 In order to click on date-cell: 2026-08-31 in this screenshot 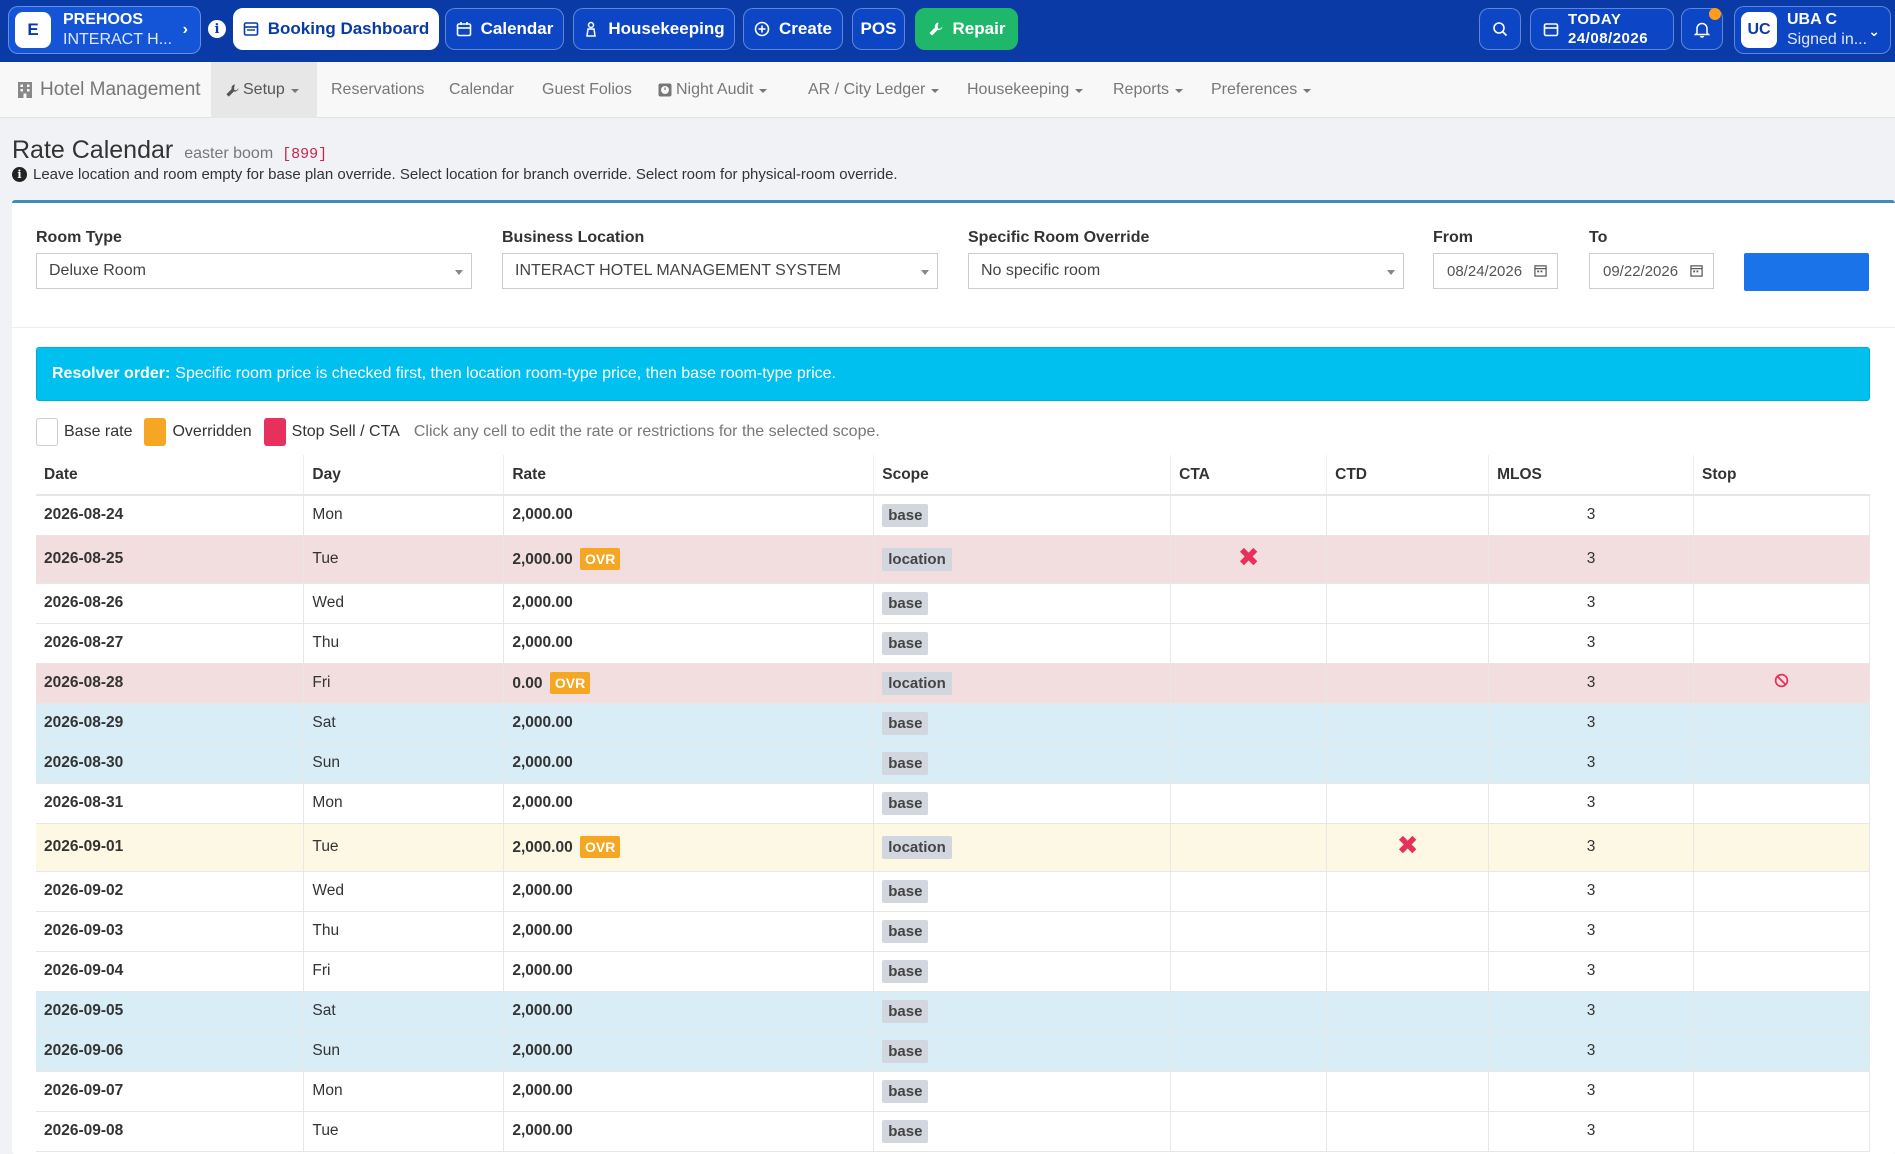, I will do `click(170, 803)`.